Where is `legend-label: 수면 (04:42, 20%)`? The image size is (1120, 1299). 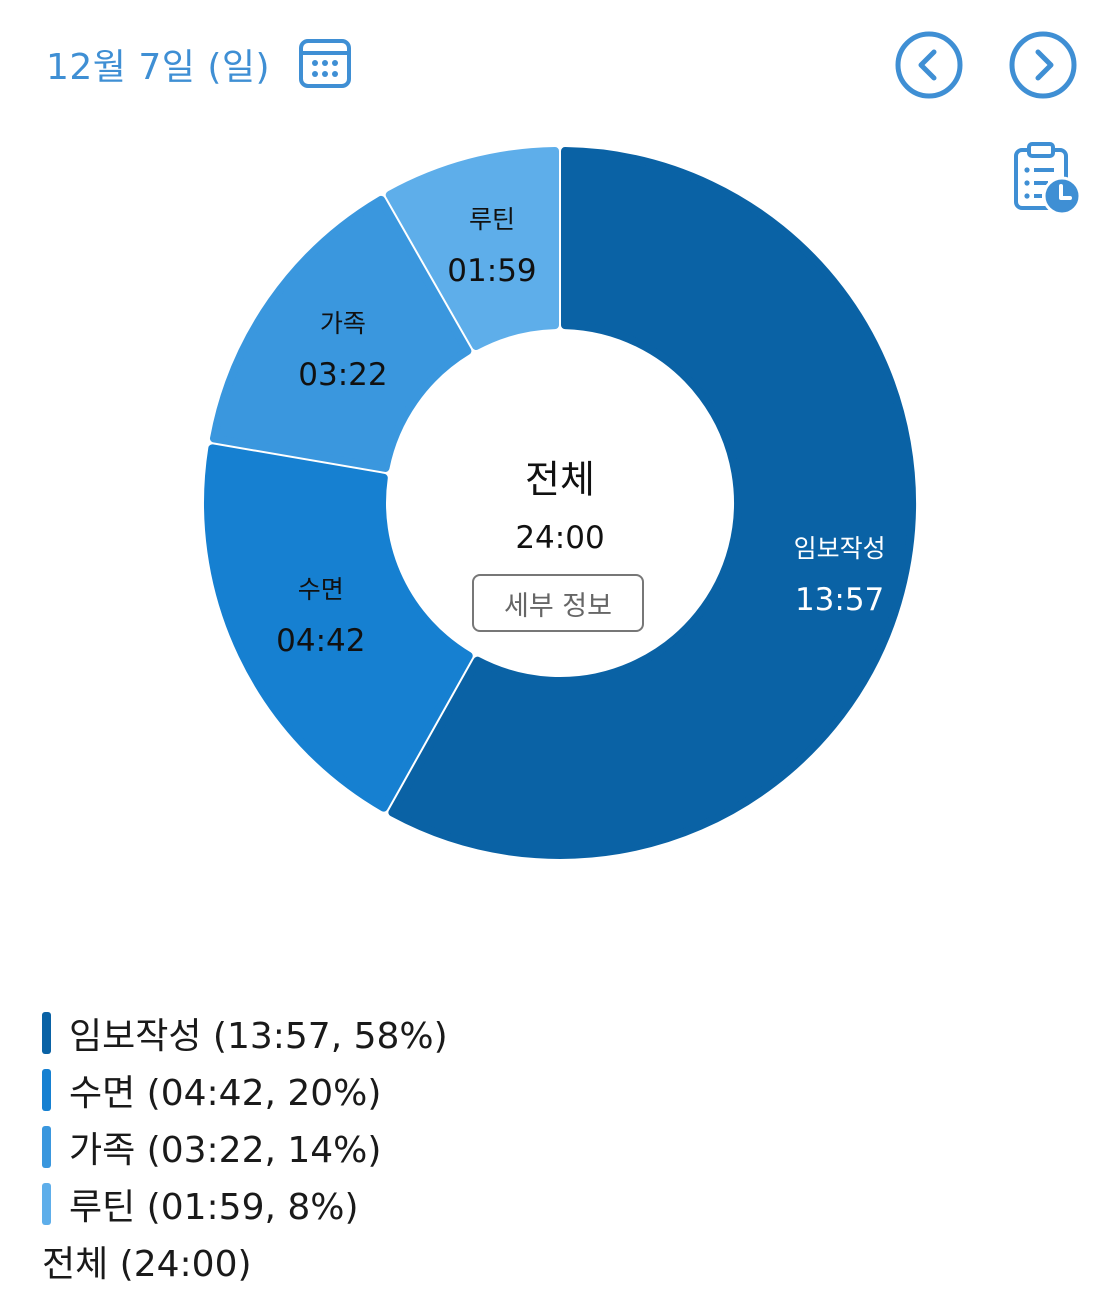
legend-label: 수면 (04:42, 20%) is located at coordinates (225, 1093).